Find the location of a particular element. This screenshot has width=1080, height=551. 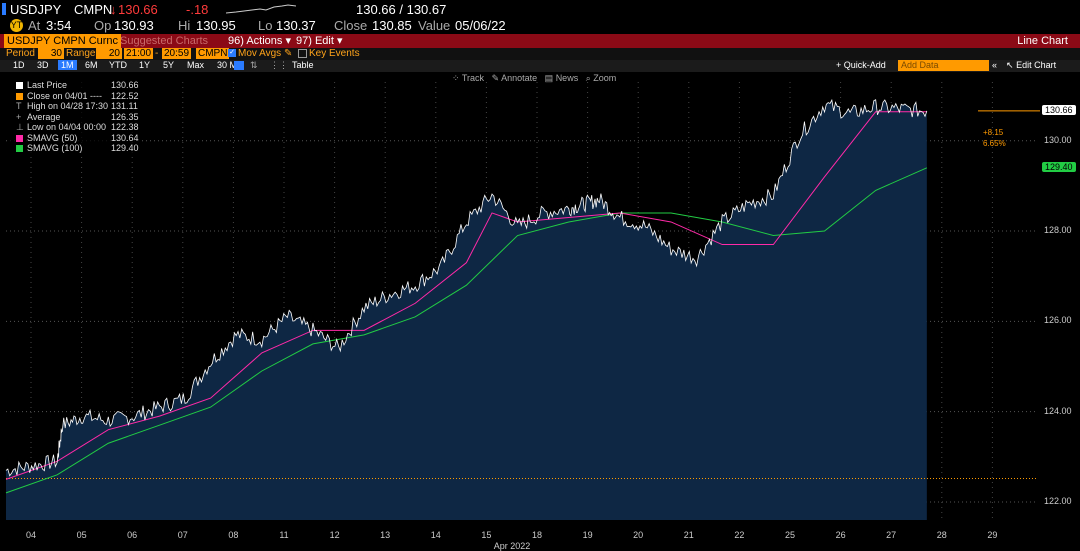

change-pct: 6.65% is located at coordinates (994, 143).